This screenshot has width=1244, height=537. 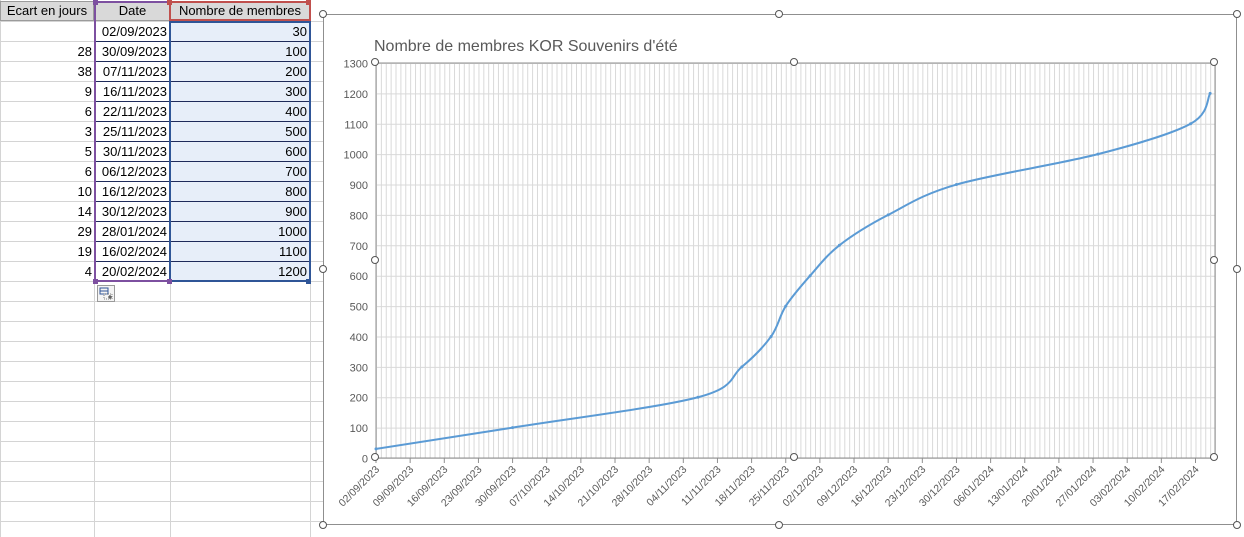 What do you see at coordinates (240, 252) in the screenshot?
I see `cell-members: 1100` at bounding box center [240, 252].